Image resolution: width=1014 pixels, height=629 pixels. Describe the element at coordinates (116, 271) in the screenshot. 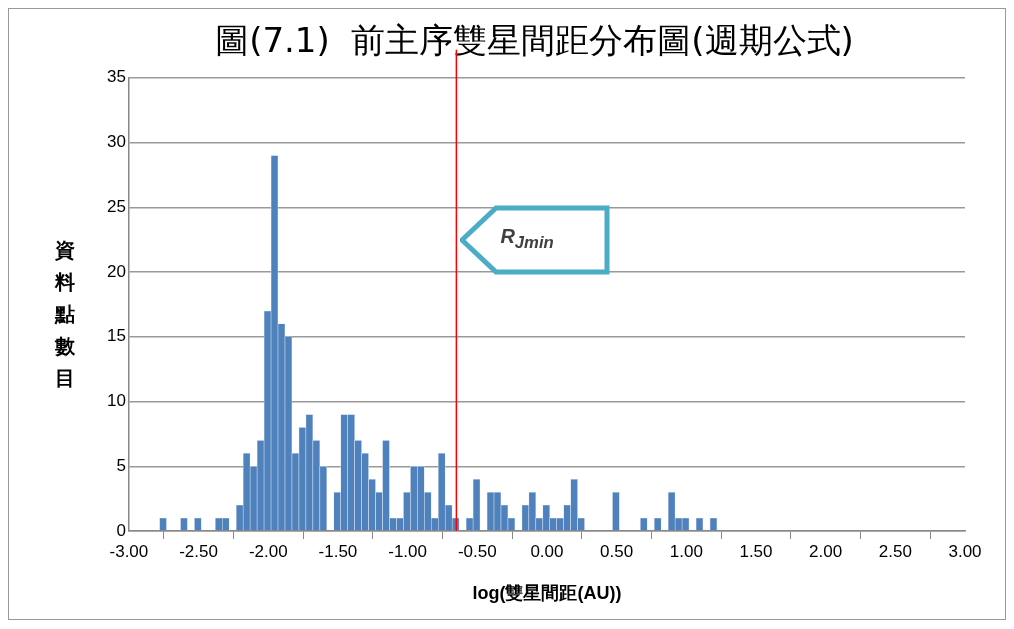

I see `y-tick-label: 20` at that location.